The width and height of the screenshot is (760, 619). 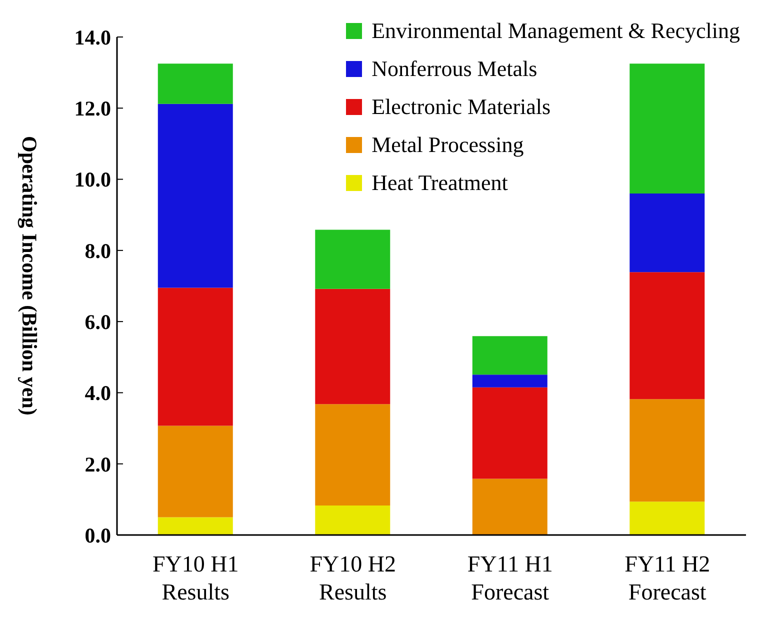 I want to click on y-axis-title: Operating Income (Billion yen), so click(x=30, y=276).